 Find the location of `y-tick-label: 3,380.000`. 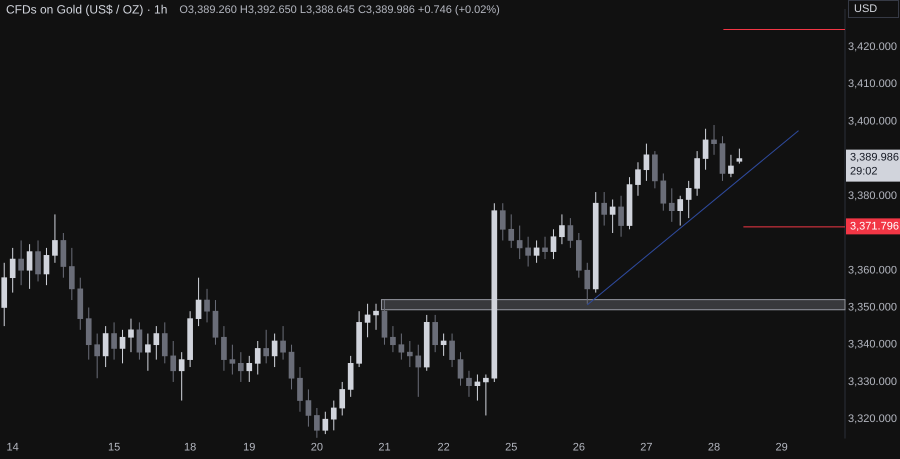

y-tick-label: 3,380.000 is located at coordinates (872, 196).